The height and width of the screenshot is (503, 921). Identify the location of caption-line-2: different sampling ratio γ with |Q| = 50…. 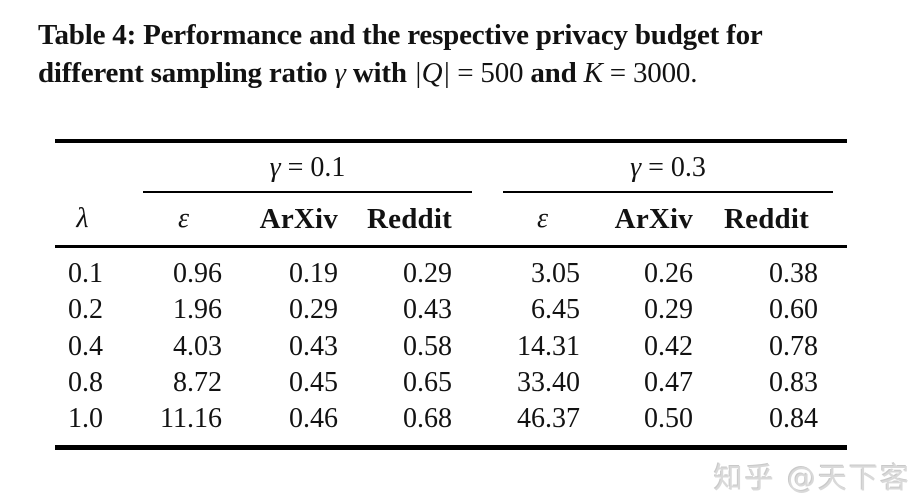
(468, 73).